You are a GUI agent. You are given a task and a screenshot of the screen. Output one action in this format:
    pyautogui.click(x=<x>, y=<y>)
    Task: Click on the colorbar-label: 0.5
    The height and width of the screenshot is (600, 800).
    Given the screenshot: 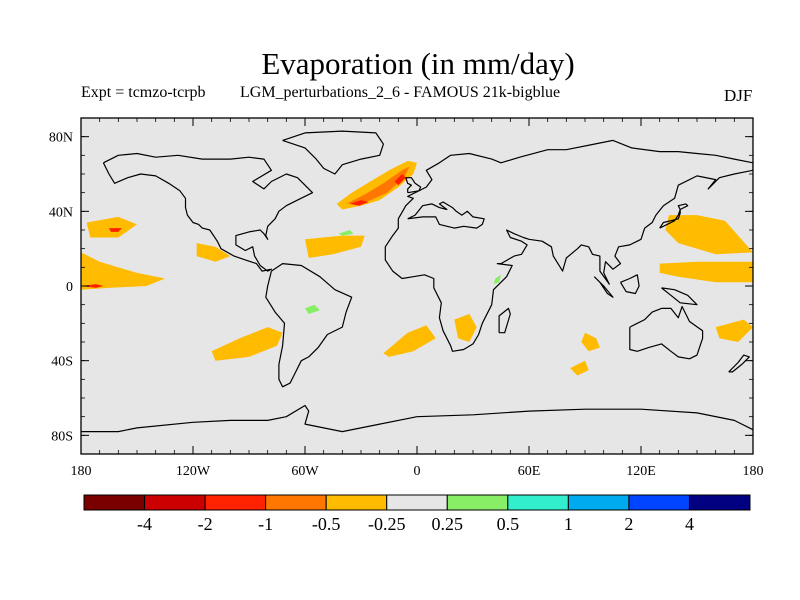 What is the action you would take?
    pyautogui.click(x=508, y=524)
    